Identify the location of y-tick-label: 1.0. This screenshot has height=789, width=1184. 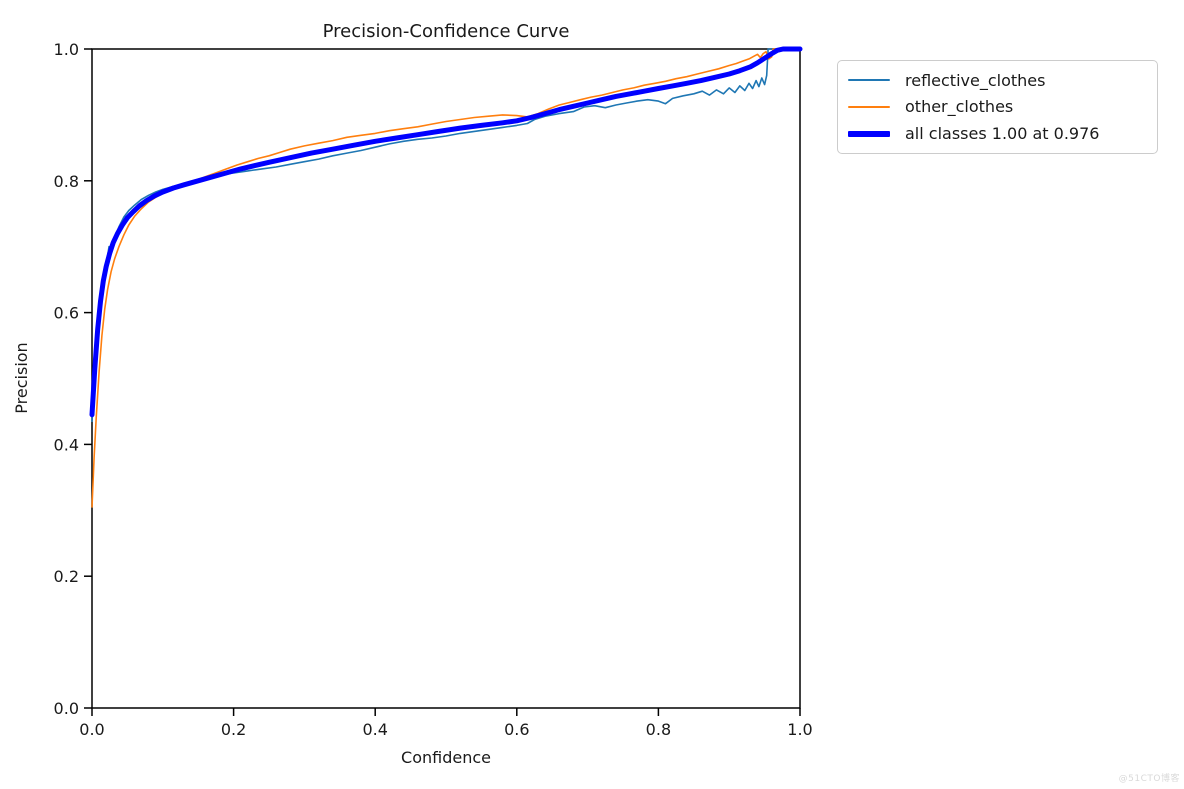
(66, 49).